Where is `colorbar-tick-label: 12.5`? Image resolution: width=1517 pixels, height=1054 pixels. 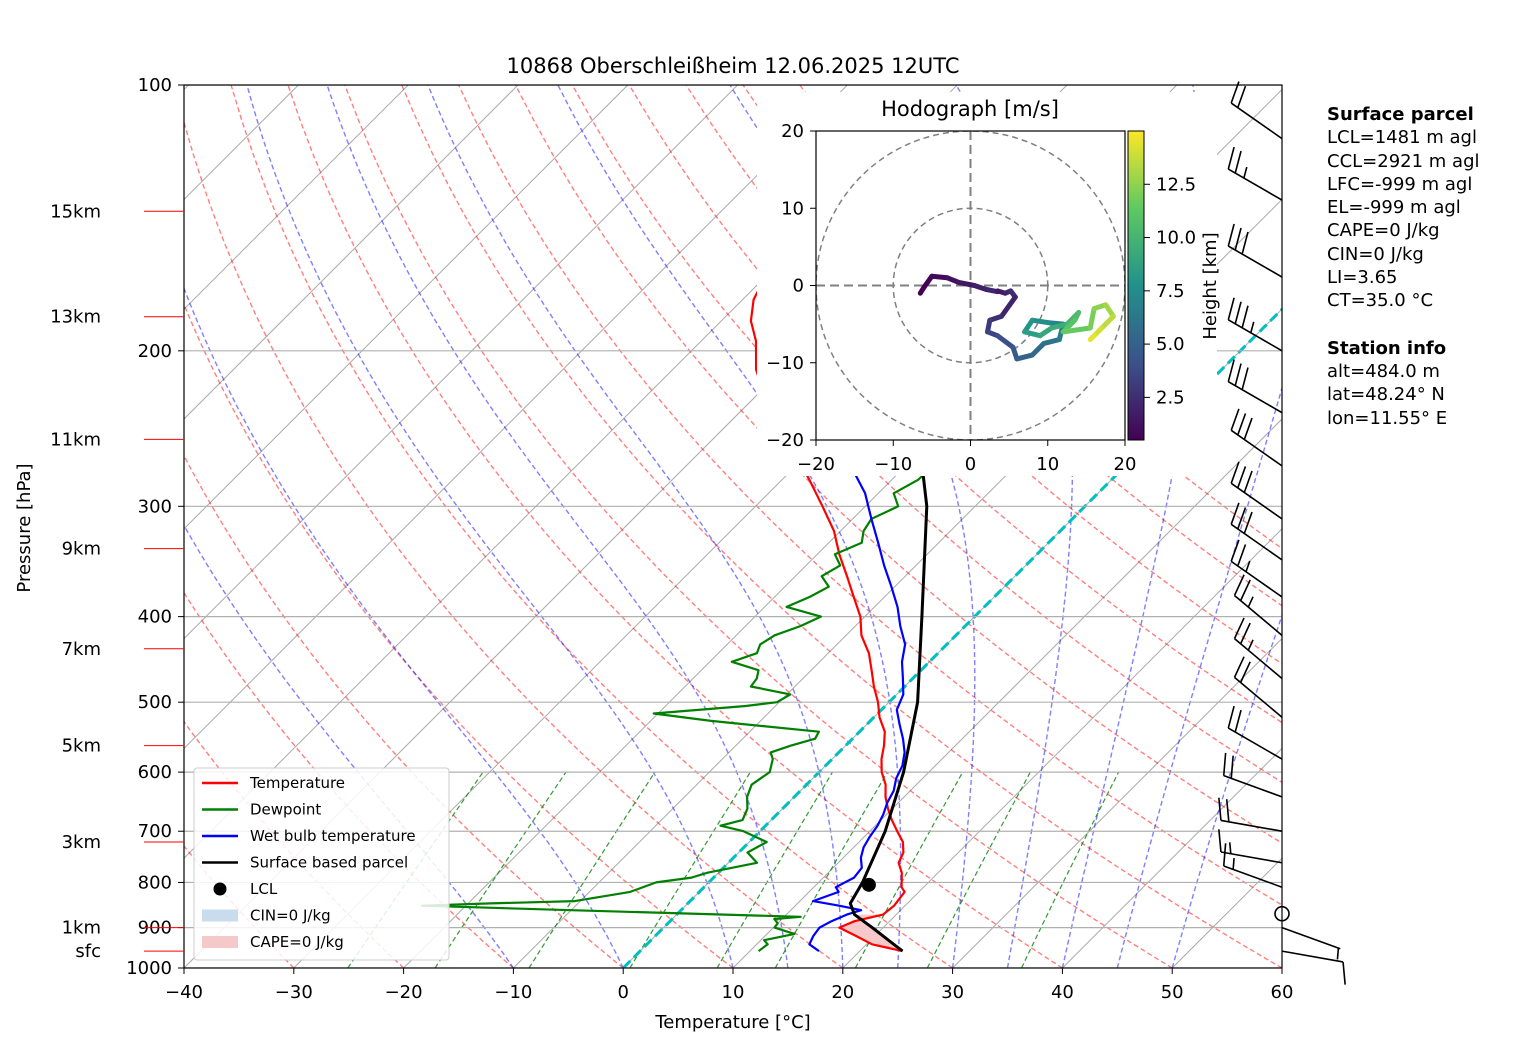 colorbar-tick-label: 12.5 is located at coordinates (1176, 184).